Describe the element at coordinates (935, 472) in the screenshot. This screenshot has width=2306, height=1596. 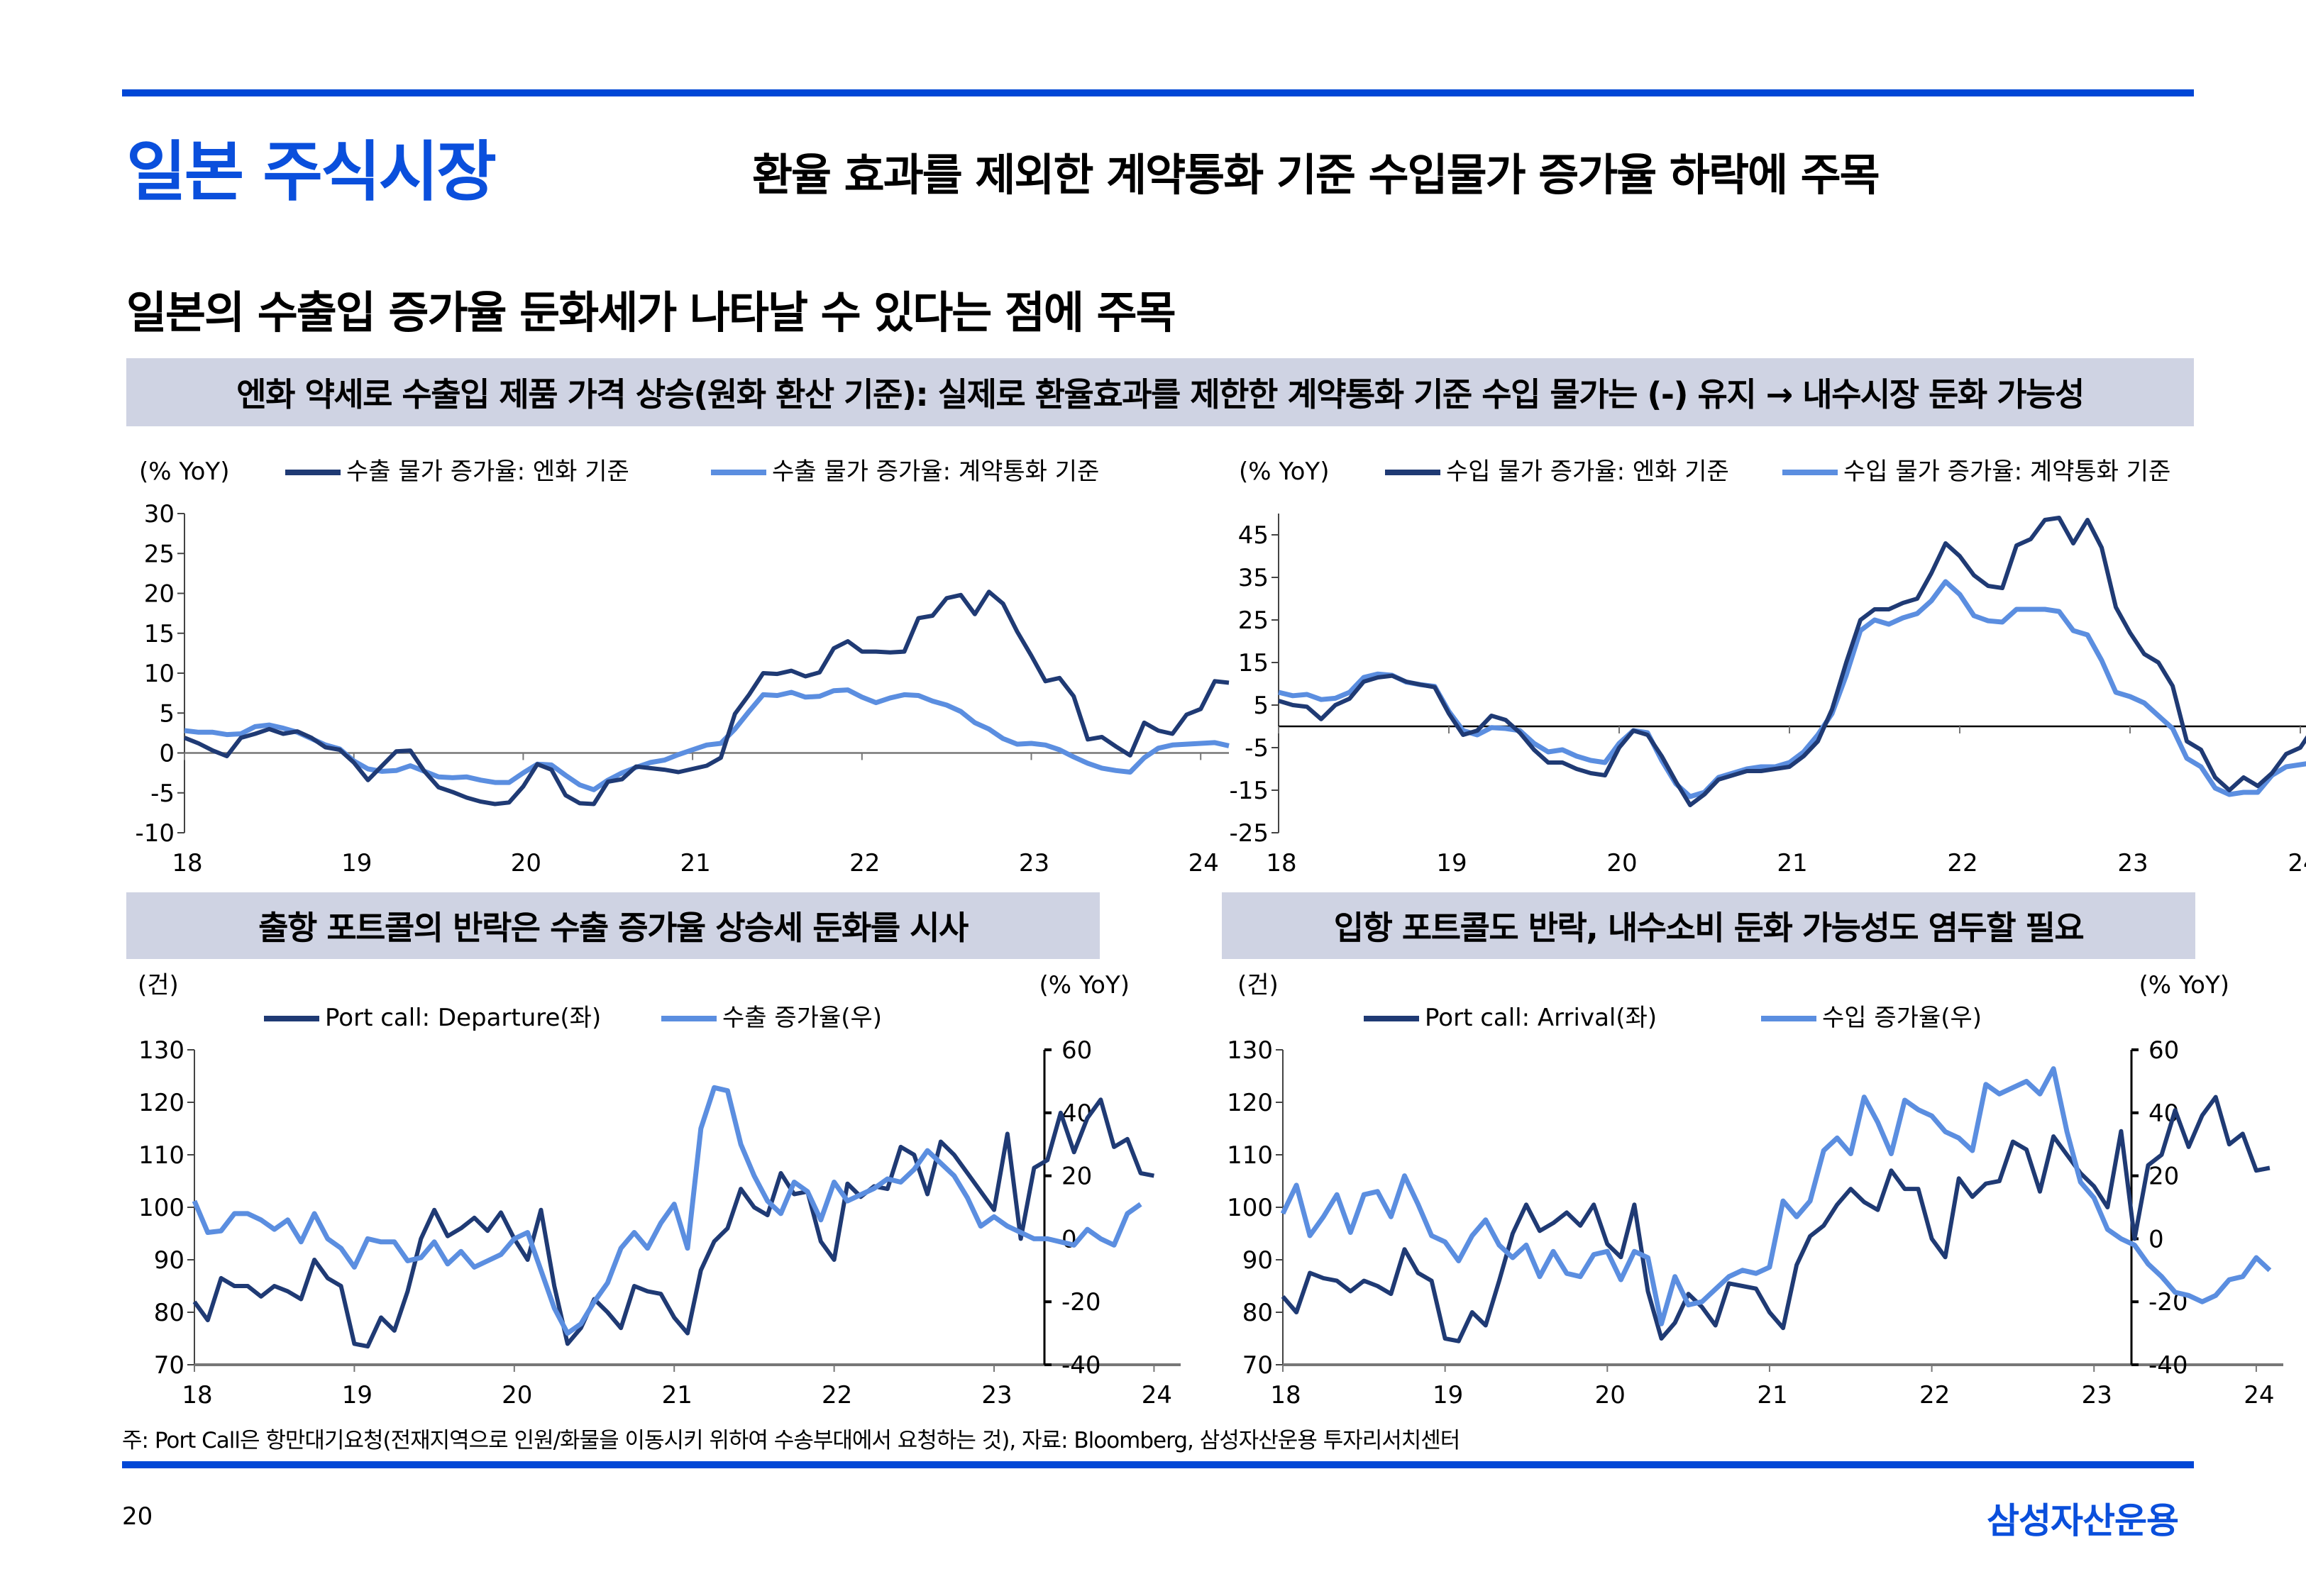
I see `legend-label: 수출 물가 증가율: 계약통화 기준` at that location.